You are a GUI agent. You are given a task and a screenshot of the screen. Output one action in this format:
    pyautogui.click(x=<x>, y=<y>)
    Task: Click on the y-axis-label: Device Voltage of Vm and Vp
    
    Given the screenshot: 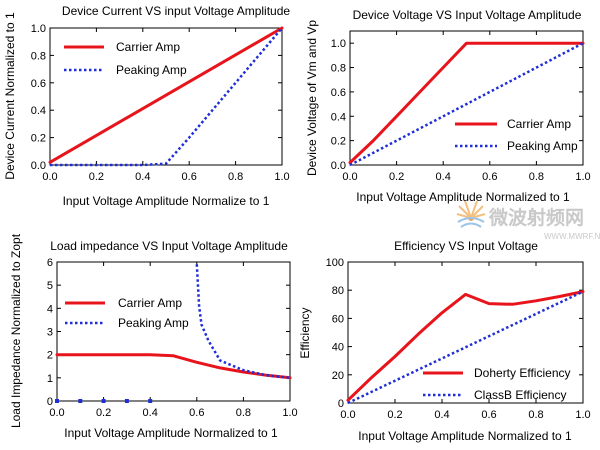 What is the action you would take?
    pyautogui.click(x=312, y=98)
    